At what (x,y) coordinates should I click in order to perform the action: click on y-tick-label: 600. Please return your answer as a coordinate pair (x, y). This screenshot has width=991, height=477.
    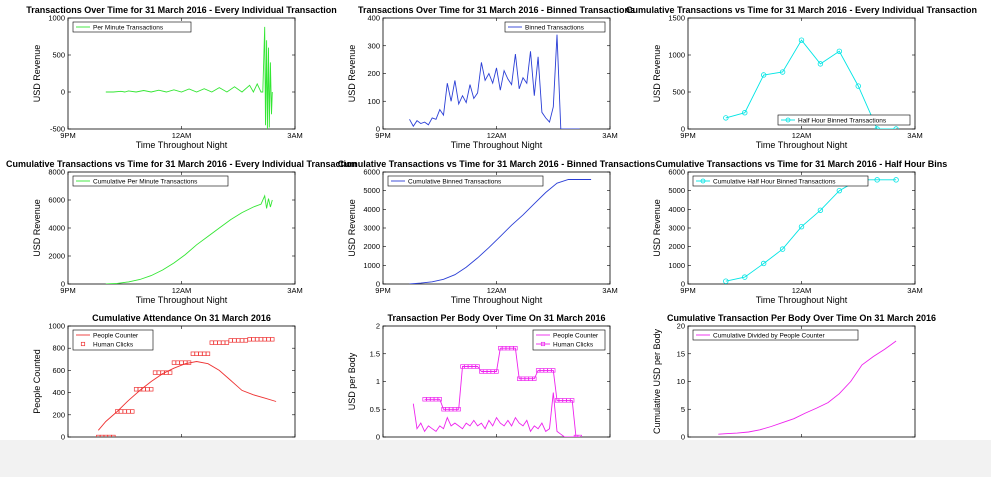
    Looking at the image, I should click on (58, 370).